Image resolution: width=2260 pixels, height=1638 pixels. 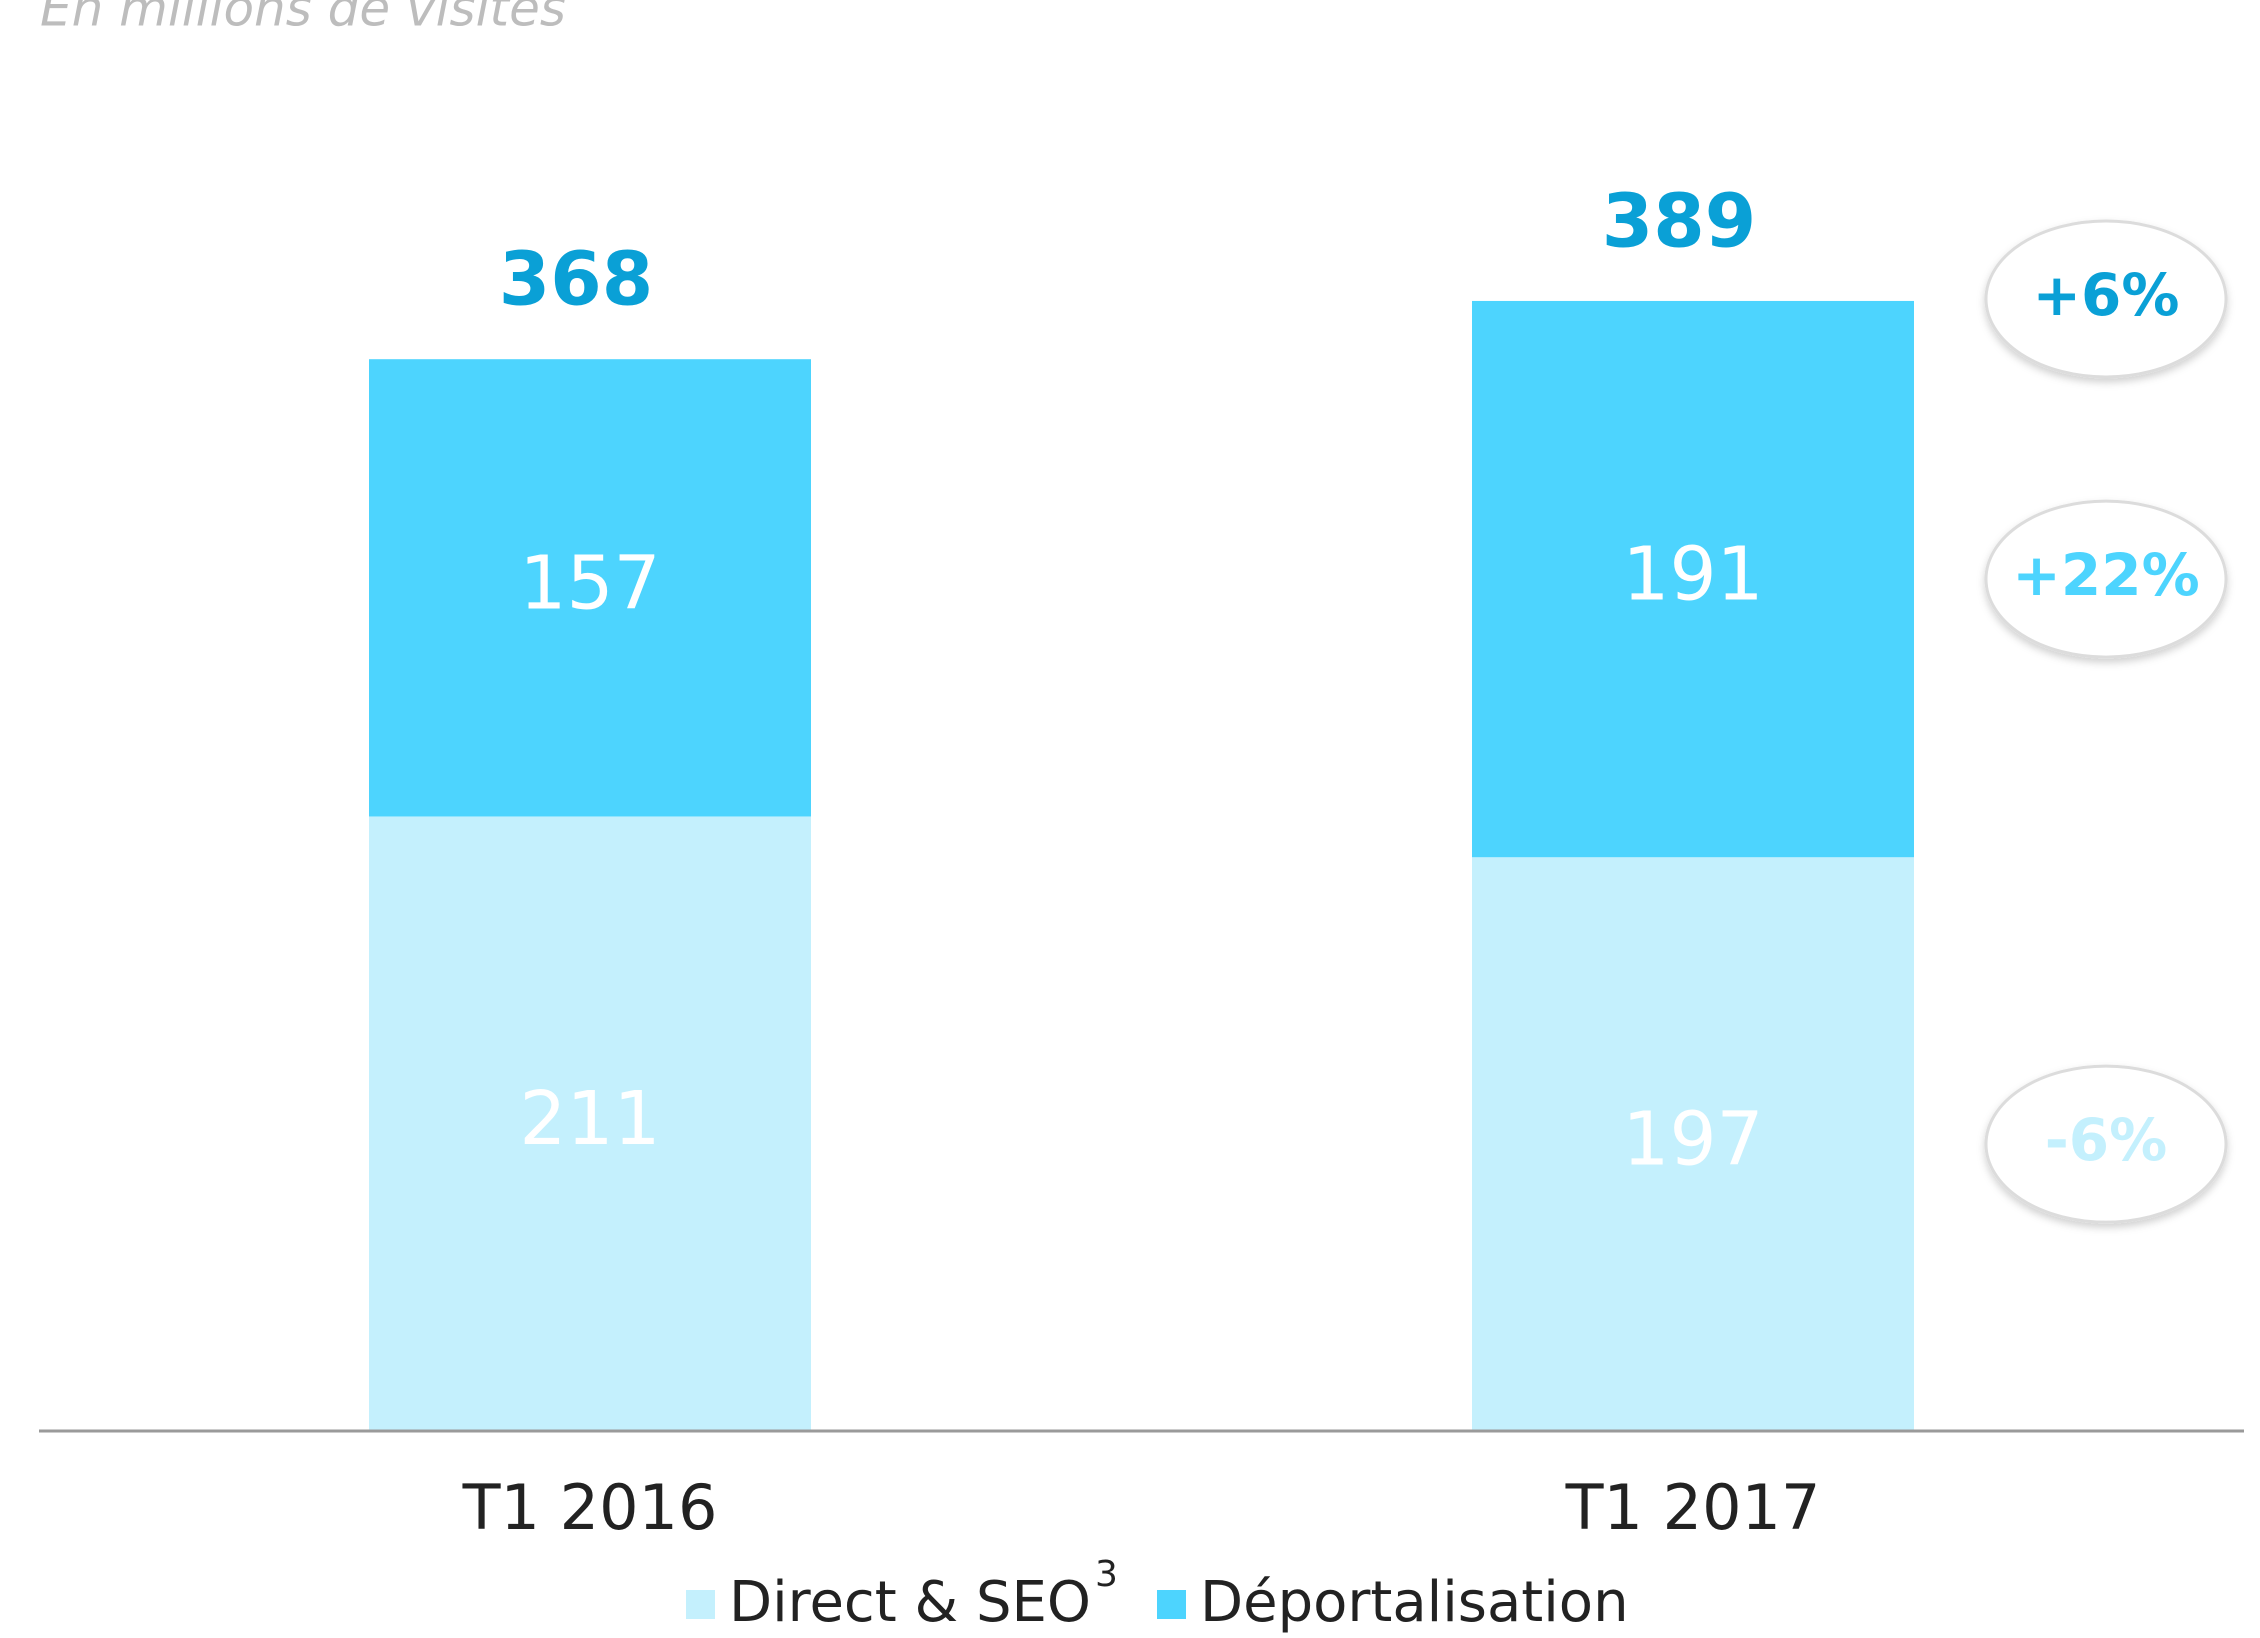 I want to click on legend-label: Déportalisation, so click(x=1414, y=1602).